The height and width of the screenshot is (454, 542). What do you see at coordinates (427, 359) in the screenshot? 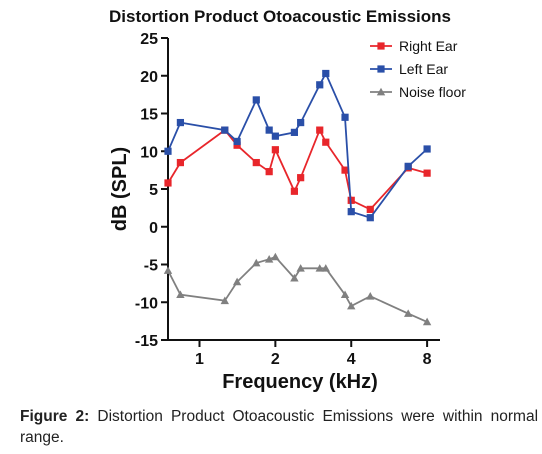
I see `x-tick-label: 8` at bounding box center [427, 359].